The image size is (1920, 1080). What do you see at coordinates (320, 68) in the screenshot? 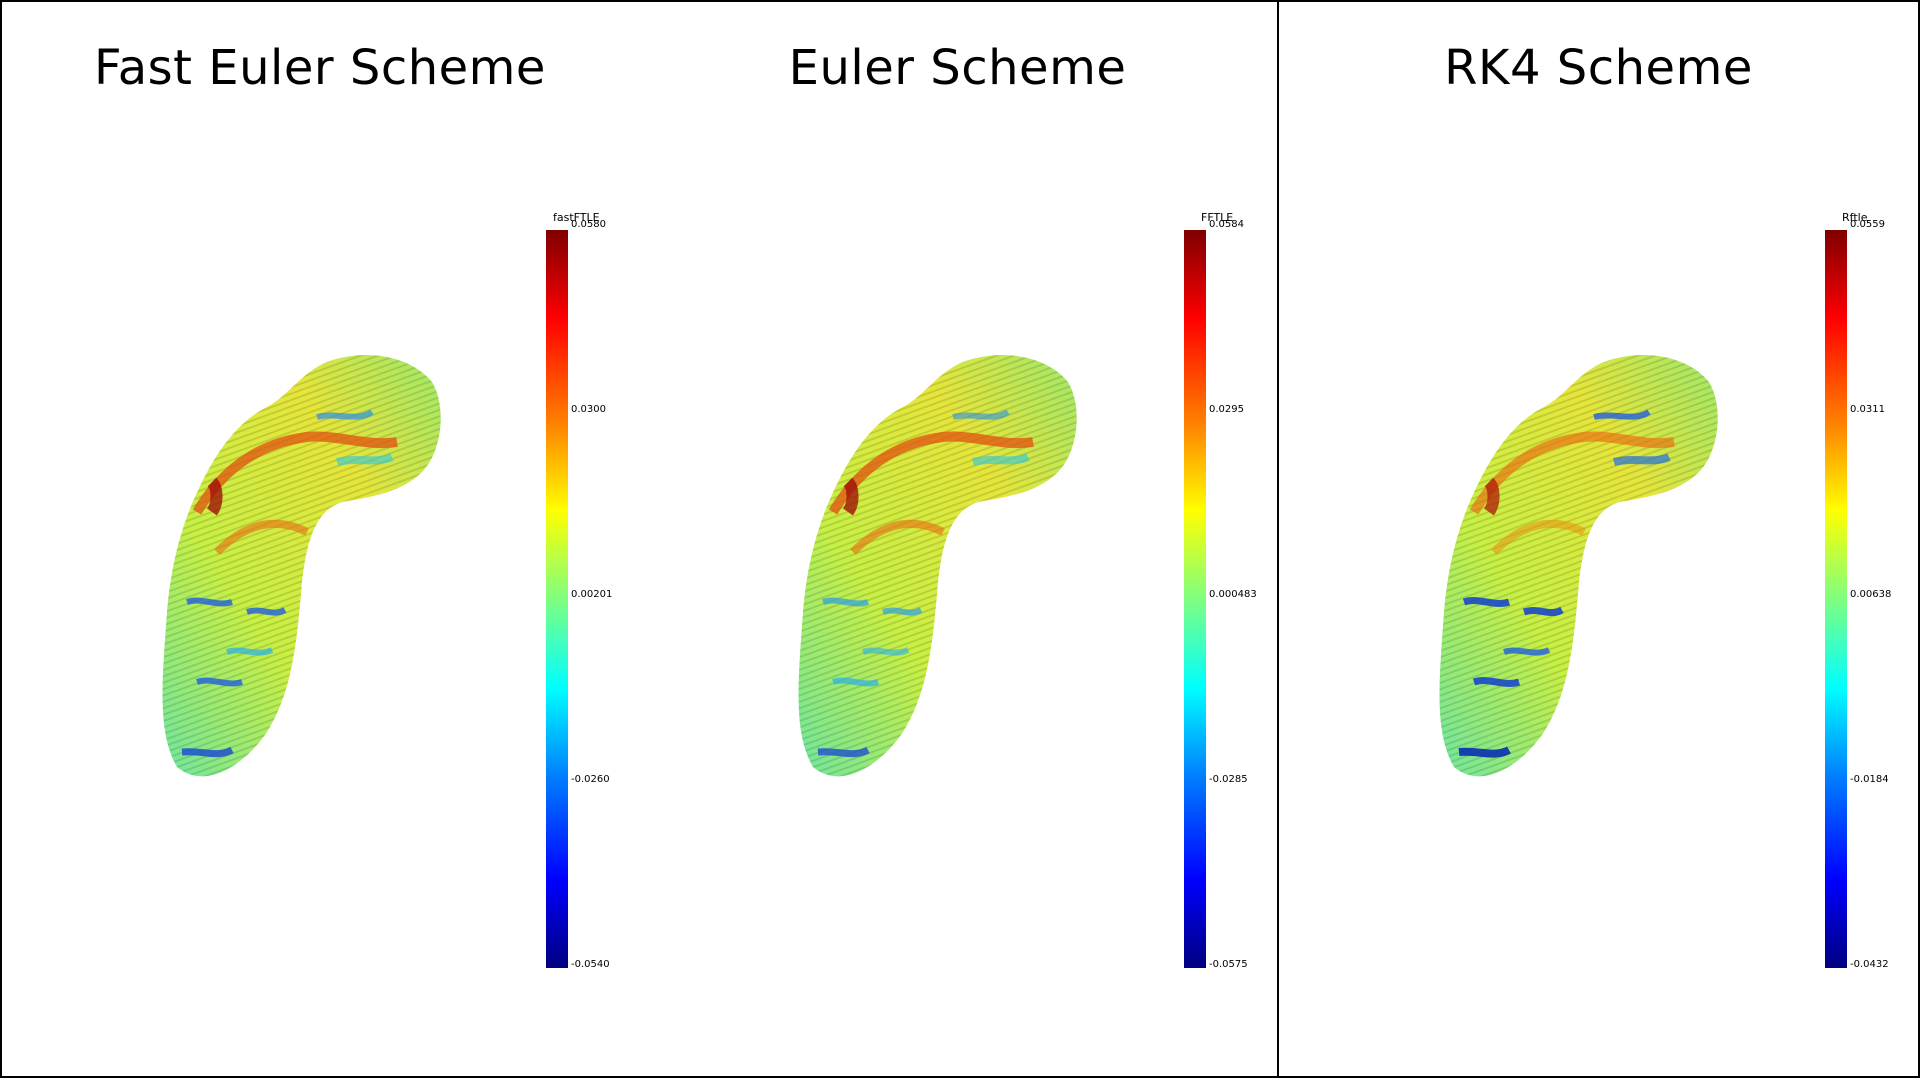
I see `panel-title: Fast Euler Scheme` at bounding box center [320, 68].